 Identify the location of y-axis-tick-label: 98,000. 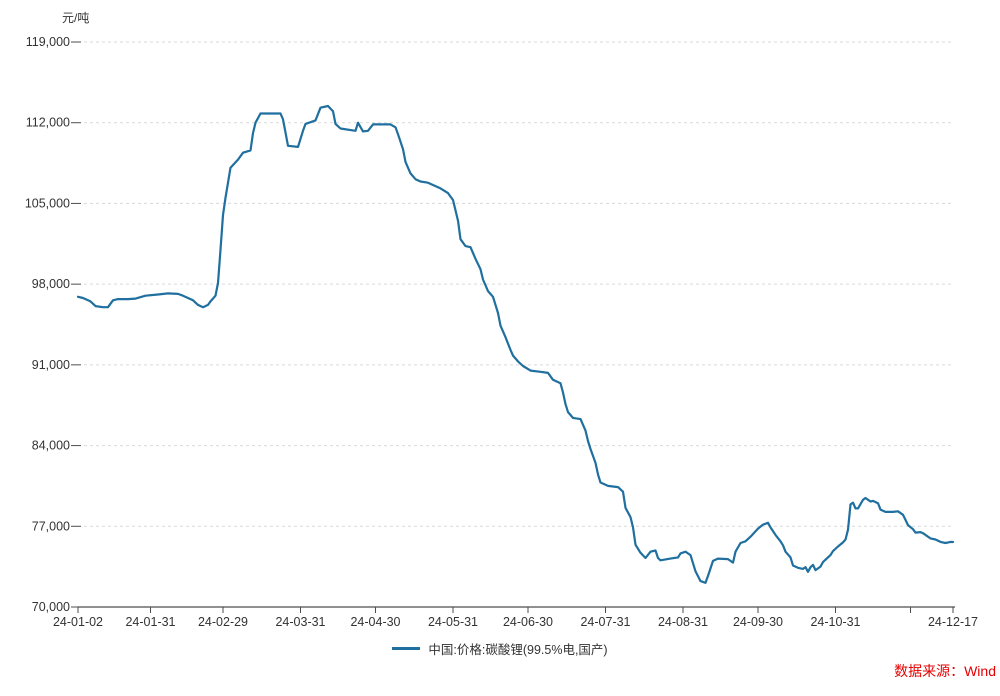
(51, 284).